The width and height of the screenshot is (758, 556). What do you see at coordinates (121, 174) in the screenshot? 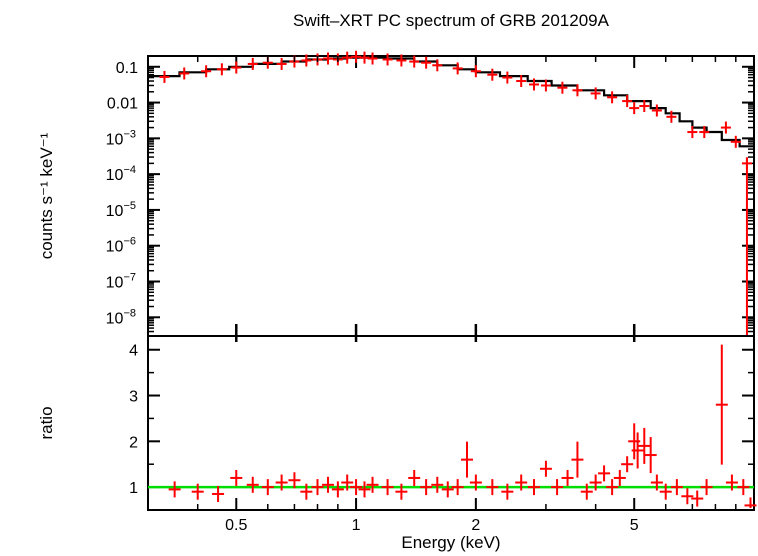
I see `y-tick-label: 10⁻⁴` at bounding box center [121, 174].